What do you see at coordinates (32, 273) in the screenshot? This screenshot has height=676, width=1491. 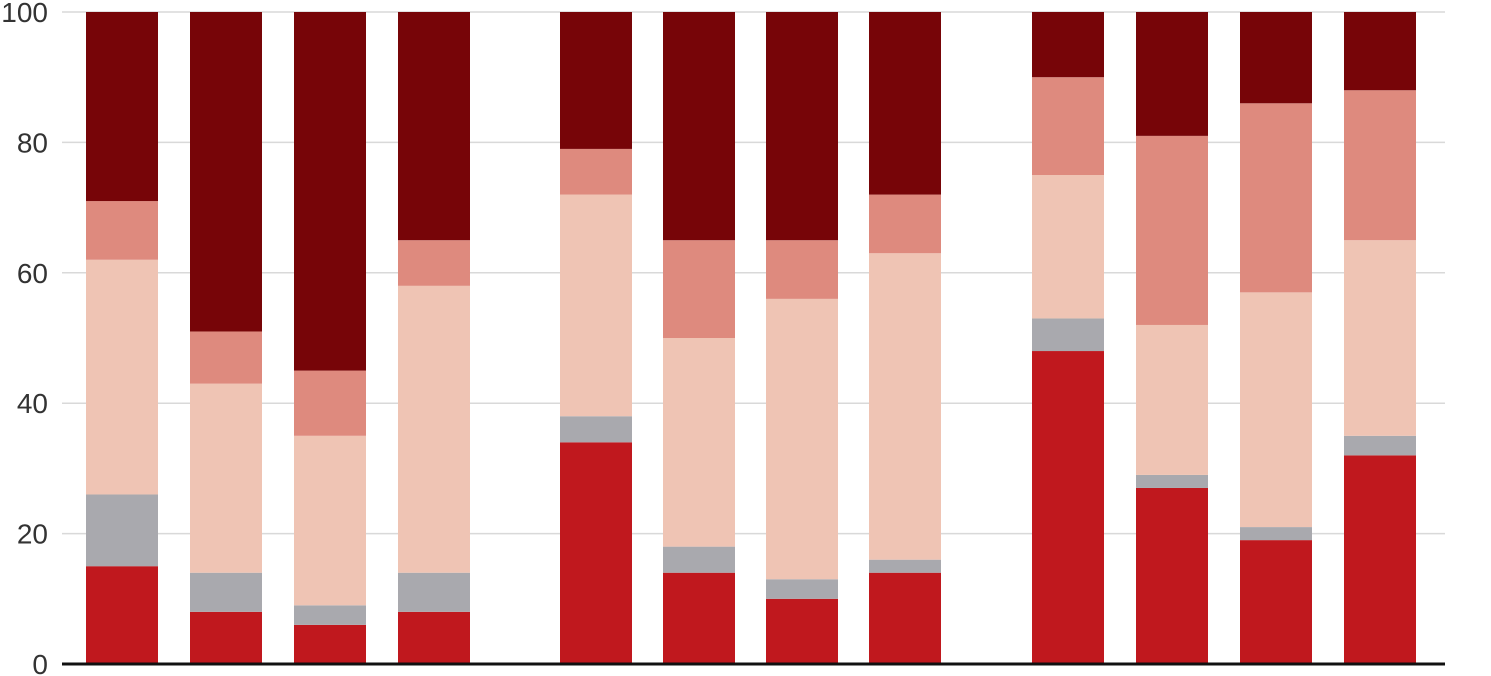 I see `y-tick-label: 60` at bounding box center [32, 273].